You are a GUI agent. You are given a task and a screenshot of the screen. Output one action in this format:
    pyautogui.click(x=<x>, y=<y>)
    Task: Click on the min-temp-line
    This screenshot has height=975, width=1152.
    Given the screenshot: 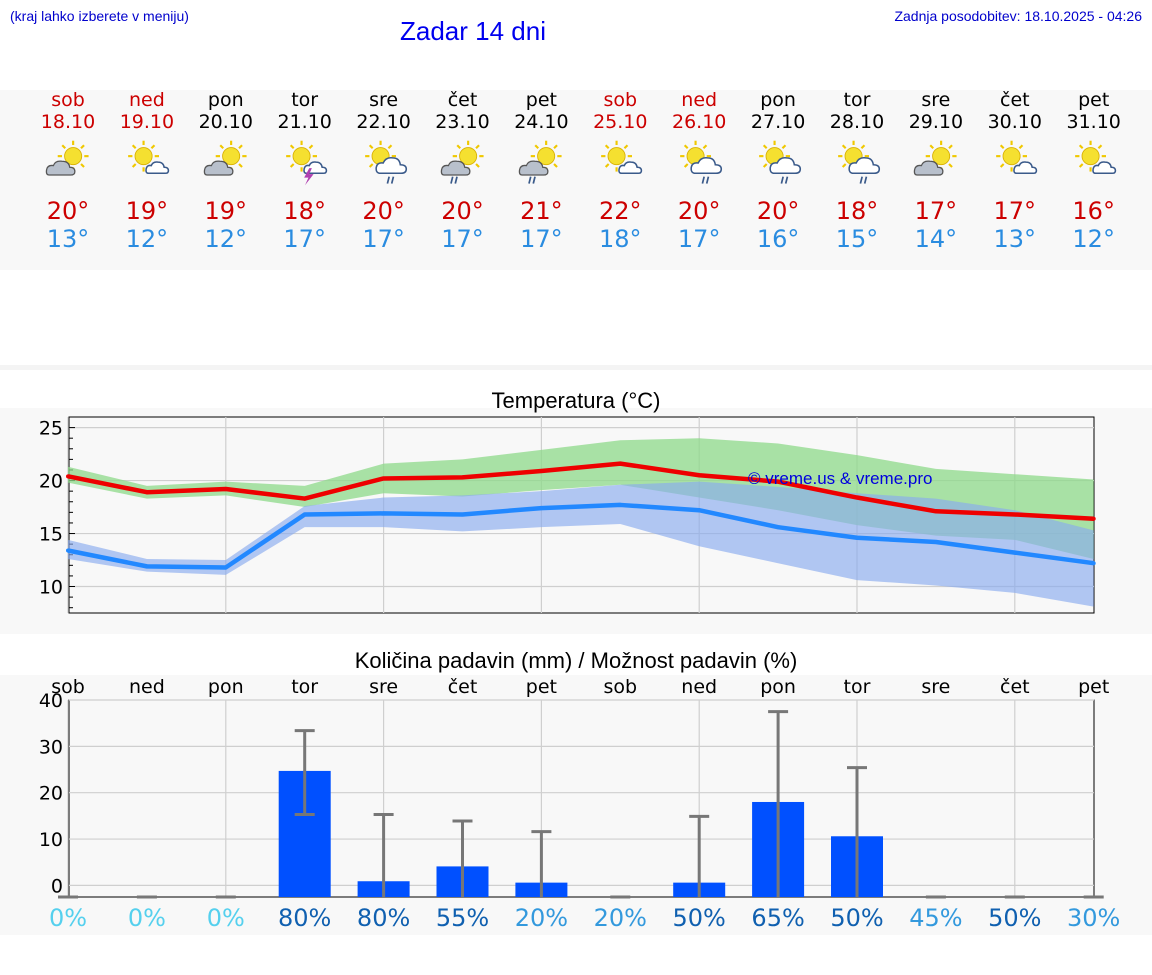 What is the action you would take?
    pyautogui.click(x=580, y=536)
    